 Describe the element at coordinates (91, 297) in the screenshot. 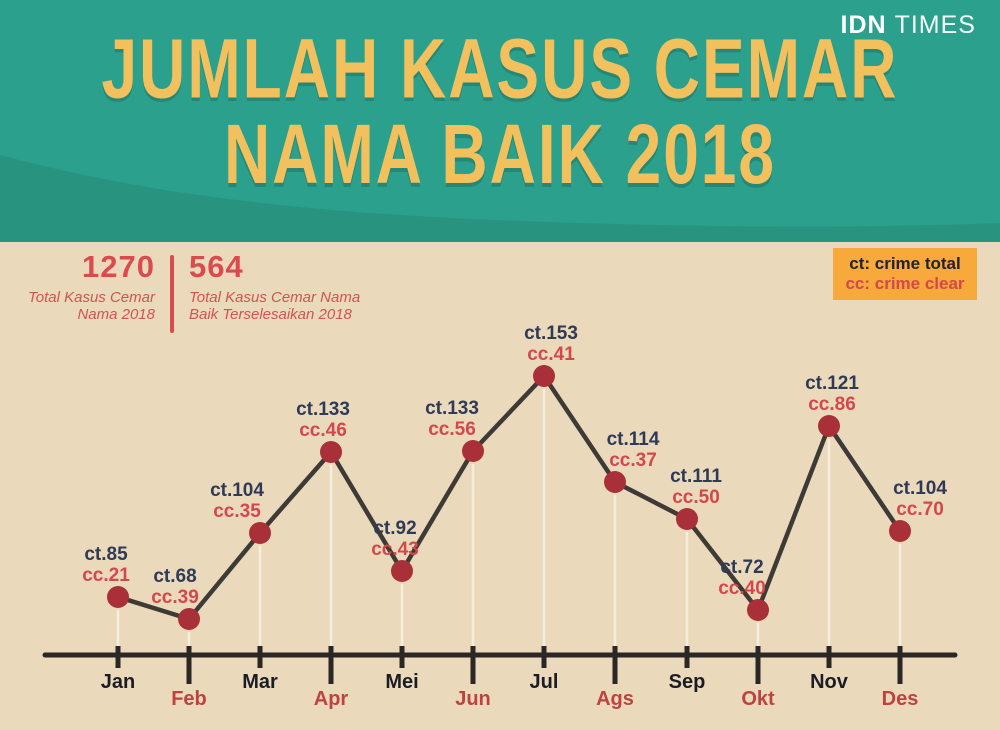

I see `stat-total-label-line1: Total Kasus Cemar` at that location.